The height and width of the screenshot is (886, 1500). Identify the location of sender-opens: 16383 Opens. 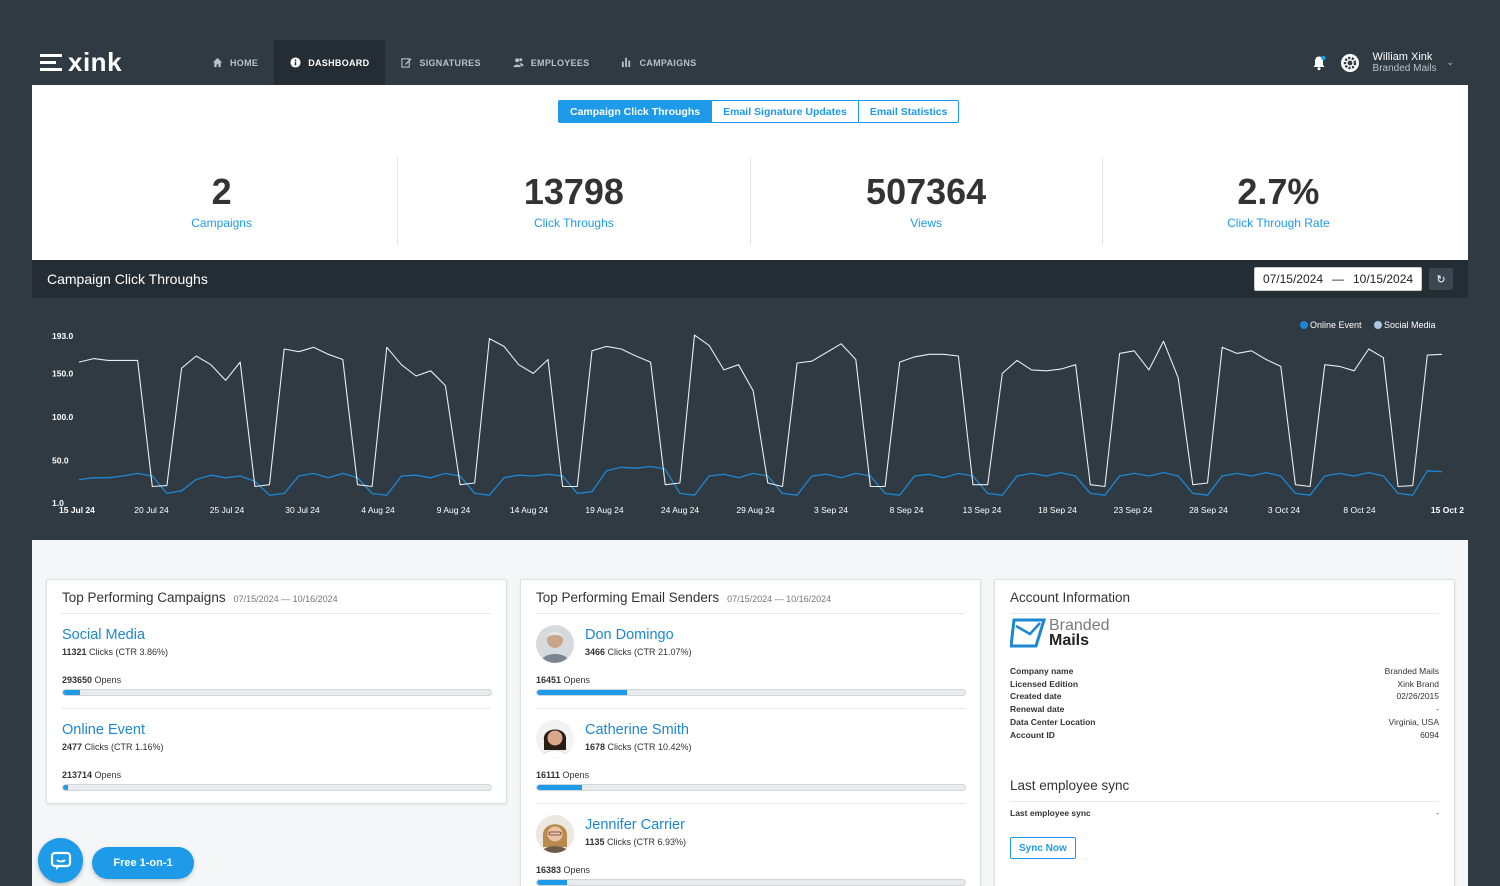
(563, 870).